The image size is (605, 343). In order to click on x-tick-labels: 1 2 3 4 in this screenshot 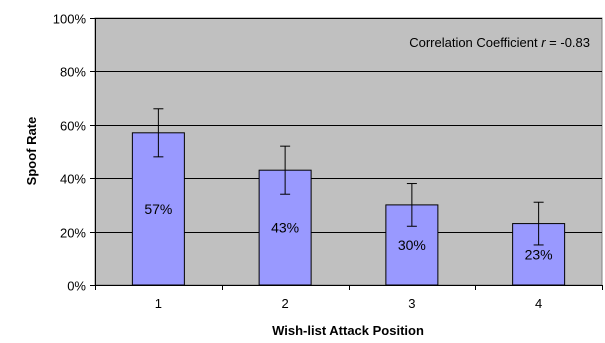, I will do `click(348, 303)`.